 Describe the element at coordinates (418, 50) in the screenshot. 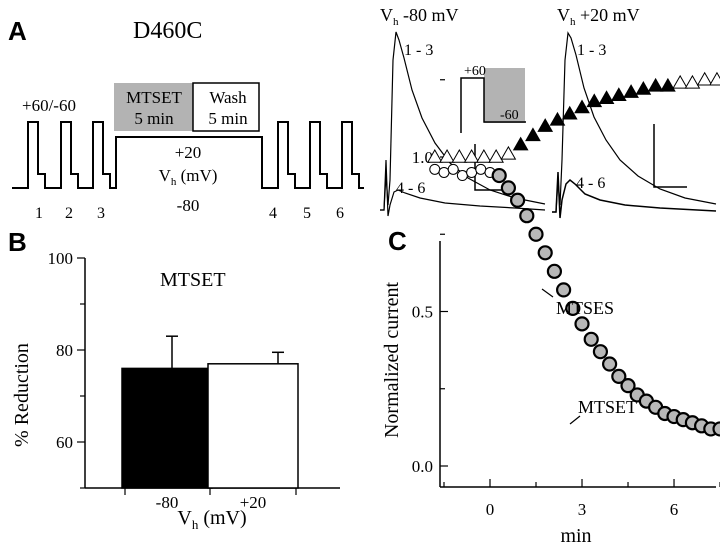

I see `trace-label-pre: 1 - 3` at that location.